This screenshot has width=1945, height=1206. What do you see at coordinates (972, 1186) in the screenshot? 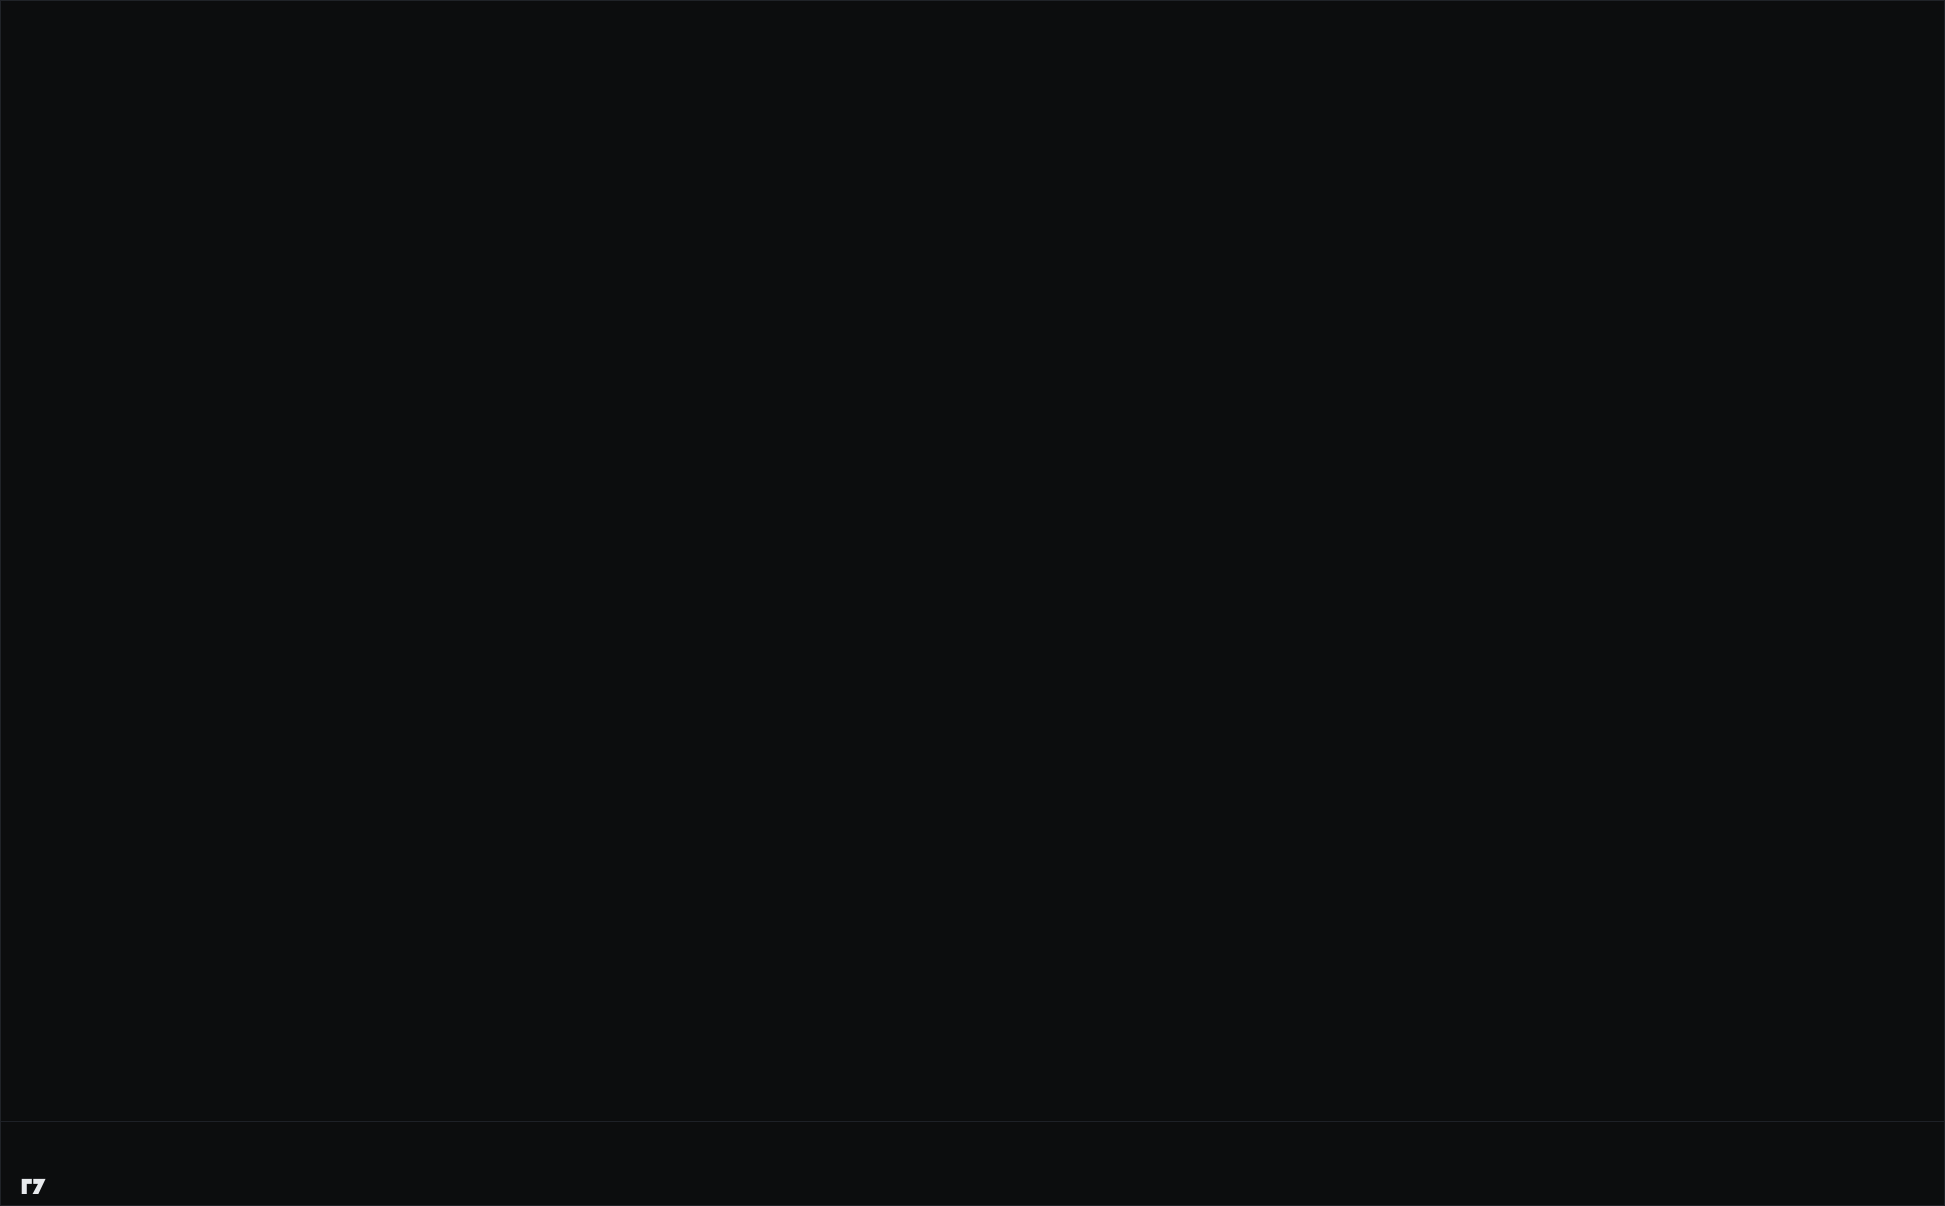
I see `attribution-bar` at bounding box center [972, 1186].